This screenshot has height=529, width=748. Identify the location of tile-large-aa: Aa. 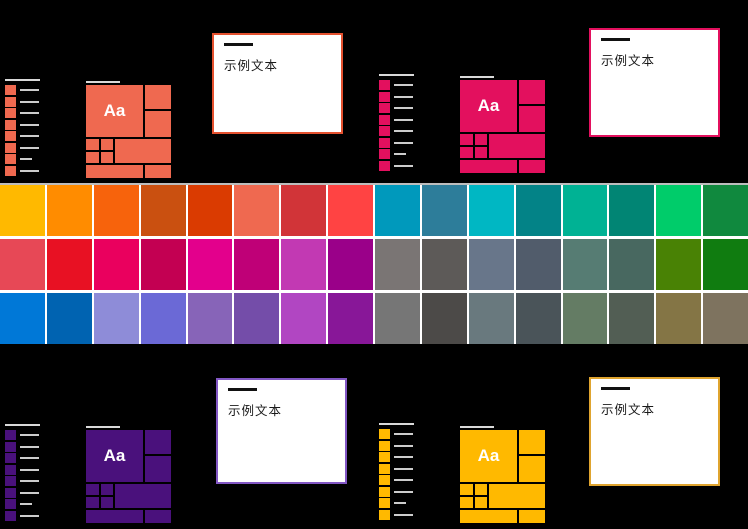
(488, 106).